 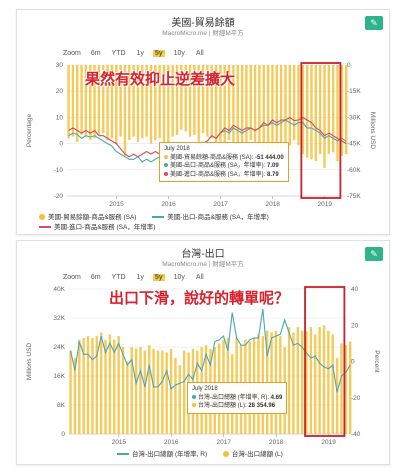 What do you see at coordinates (87, 216) in the screenshot?
I see `legend-item: 美國-貿易餘額-商品&服務 (SA)` at bounding box center [87, 216].